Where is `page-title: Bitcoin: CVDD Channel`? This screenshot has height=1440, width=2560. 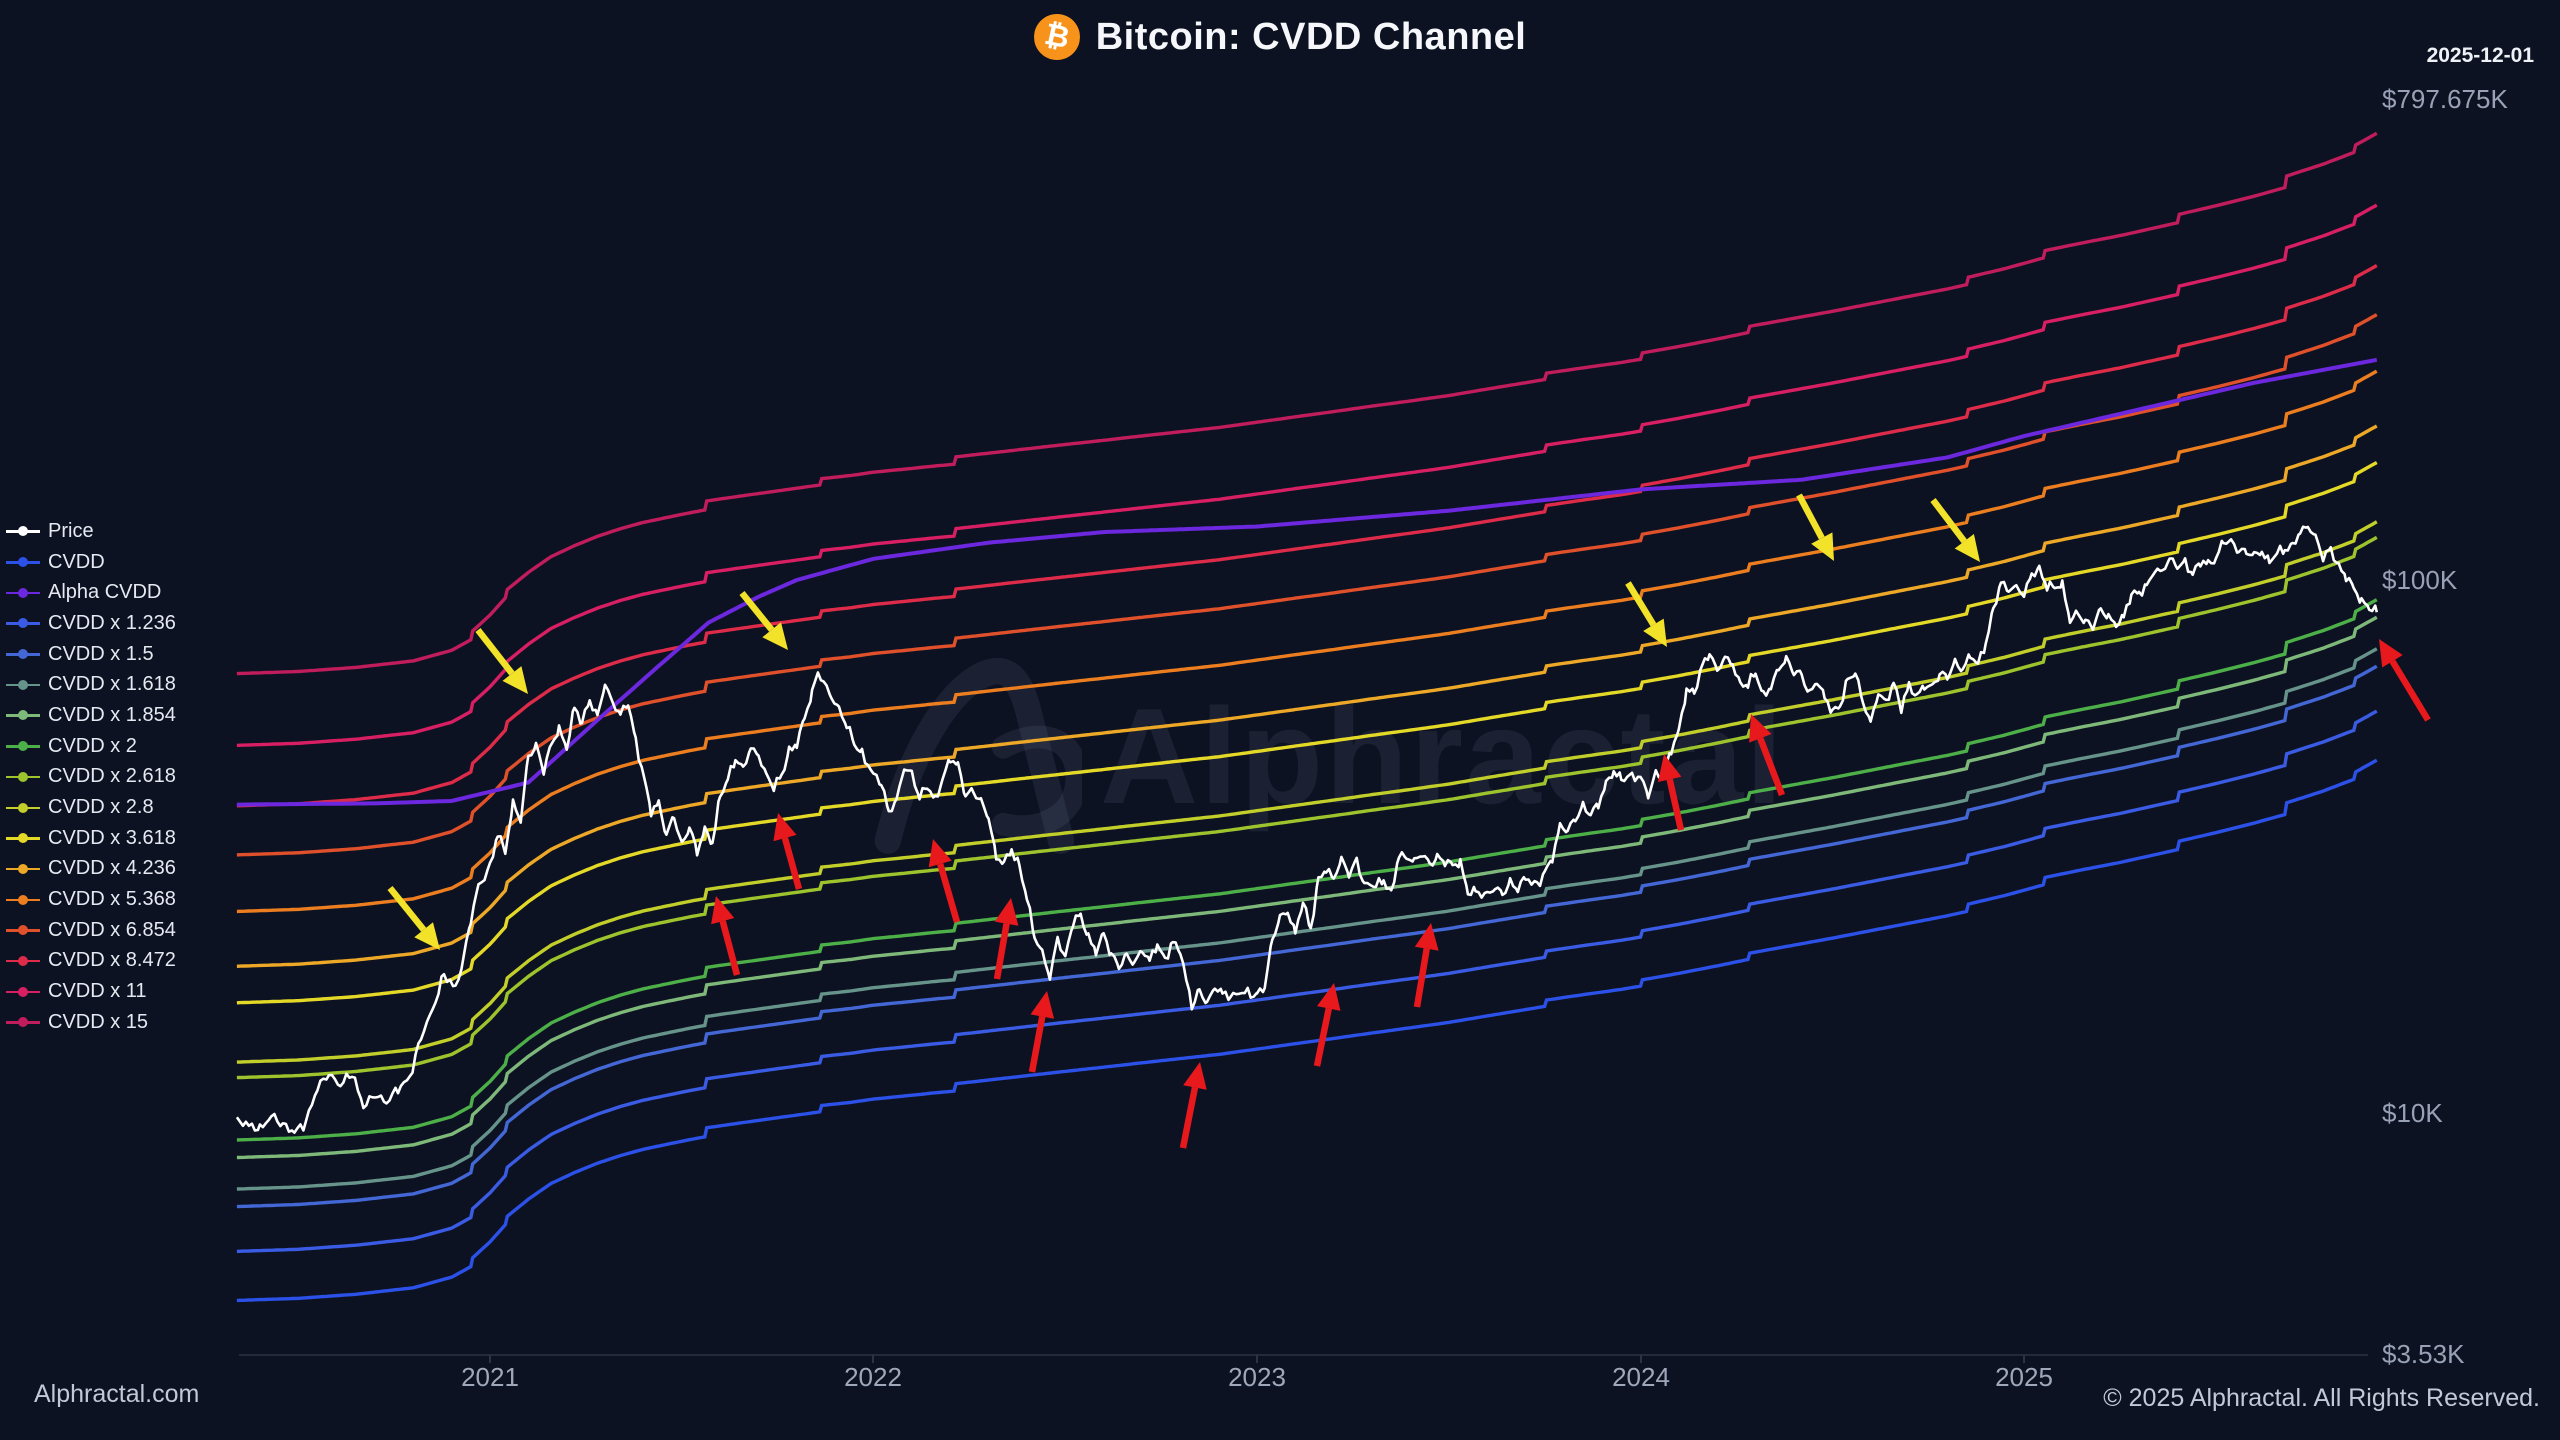 page-title: Bitcoin: CVDD Channel is located at coordinates (1311, 36).